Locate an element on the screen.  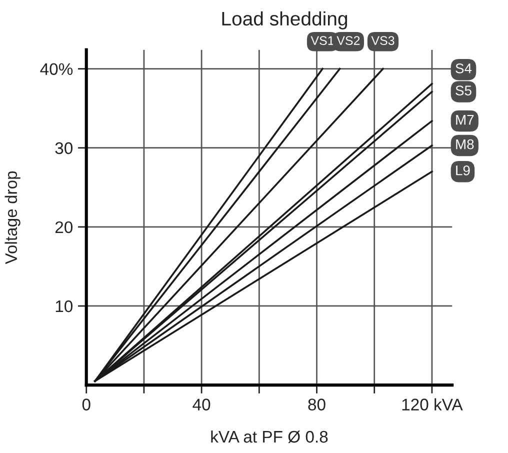
text: VS1 is located at coordinates (322, 40).